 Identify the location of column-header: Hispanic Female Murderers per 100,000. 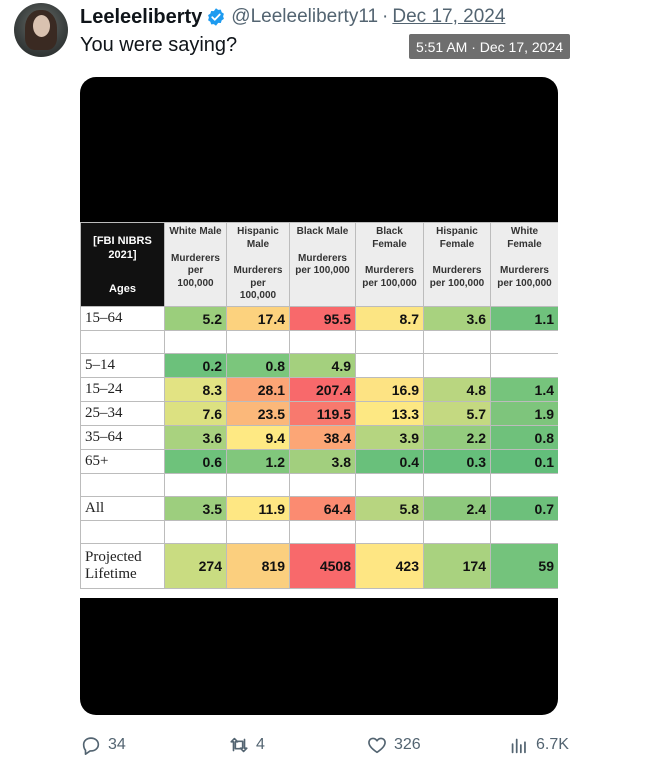
(457, 264).